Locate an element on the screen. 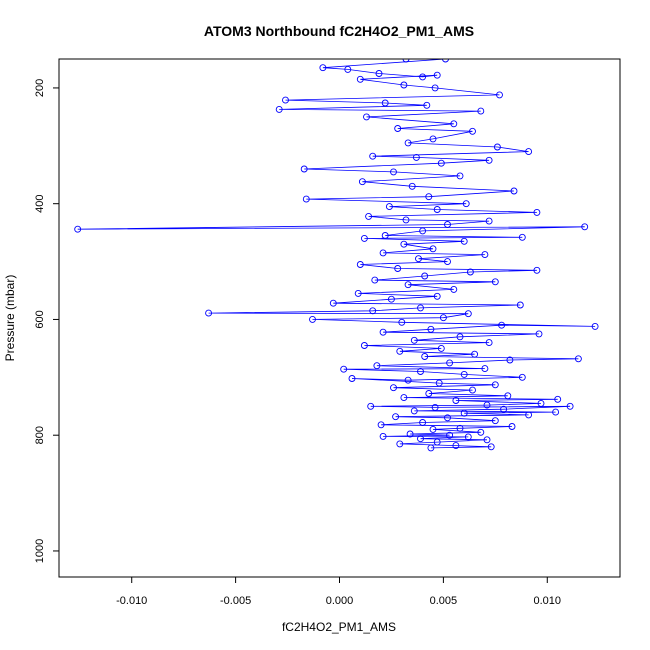  x-tick-label: -0.010 is located at coordinates (131, 601).